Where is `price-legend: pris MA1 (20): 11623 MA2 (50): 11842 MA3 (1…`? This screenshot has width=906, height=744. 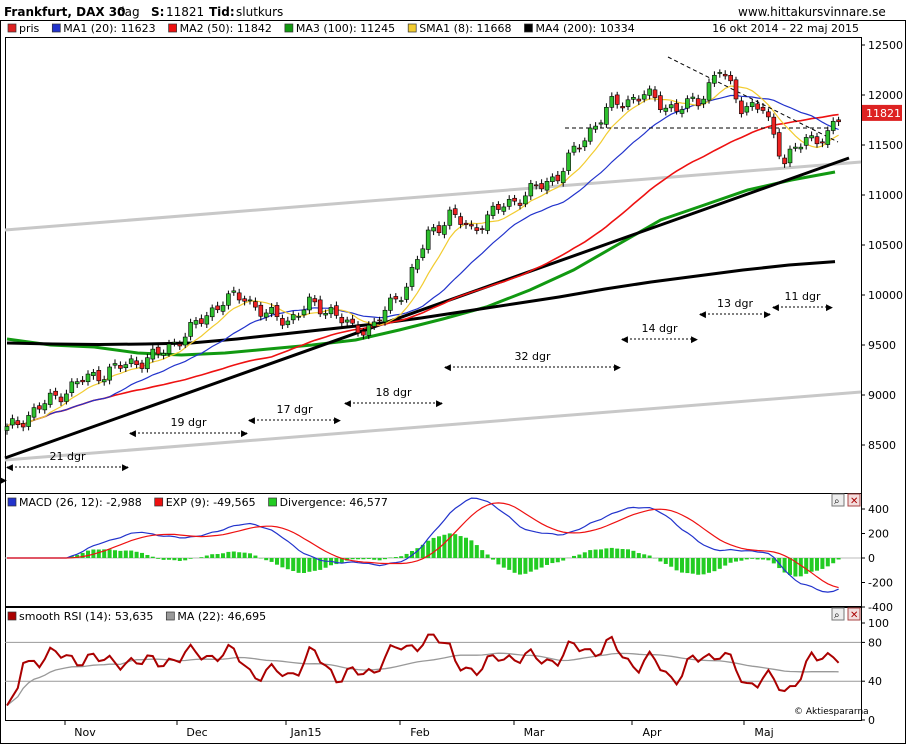 price-legend: pris MA1 (20): 11623 MA2 (50): 11842 MA3 (1… is located at coordinates (321, 28).